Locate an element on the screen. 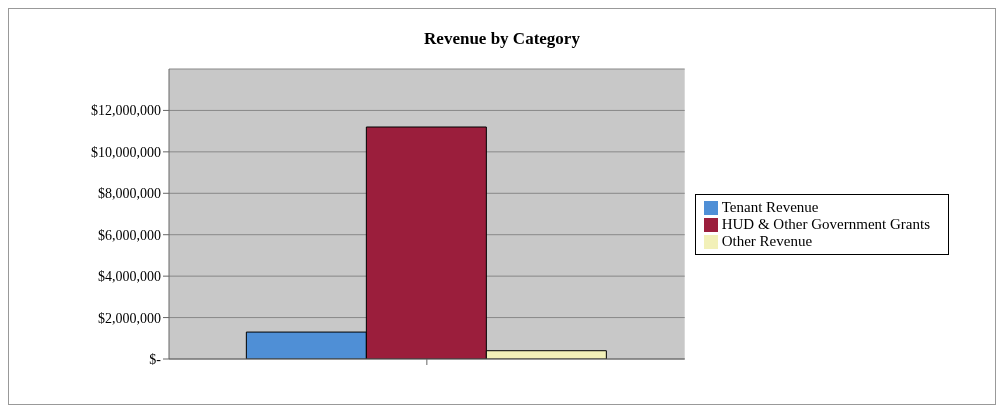  y-tick-label: $2,000,000 is located at coordinates (129, 318).